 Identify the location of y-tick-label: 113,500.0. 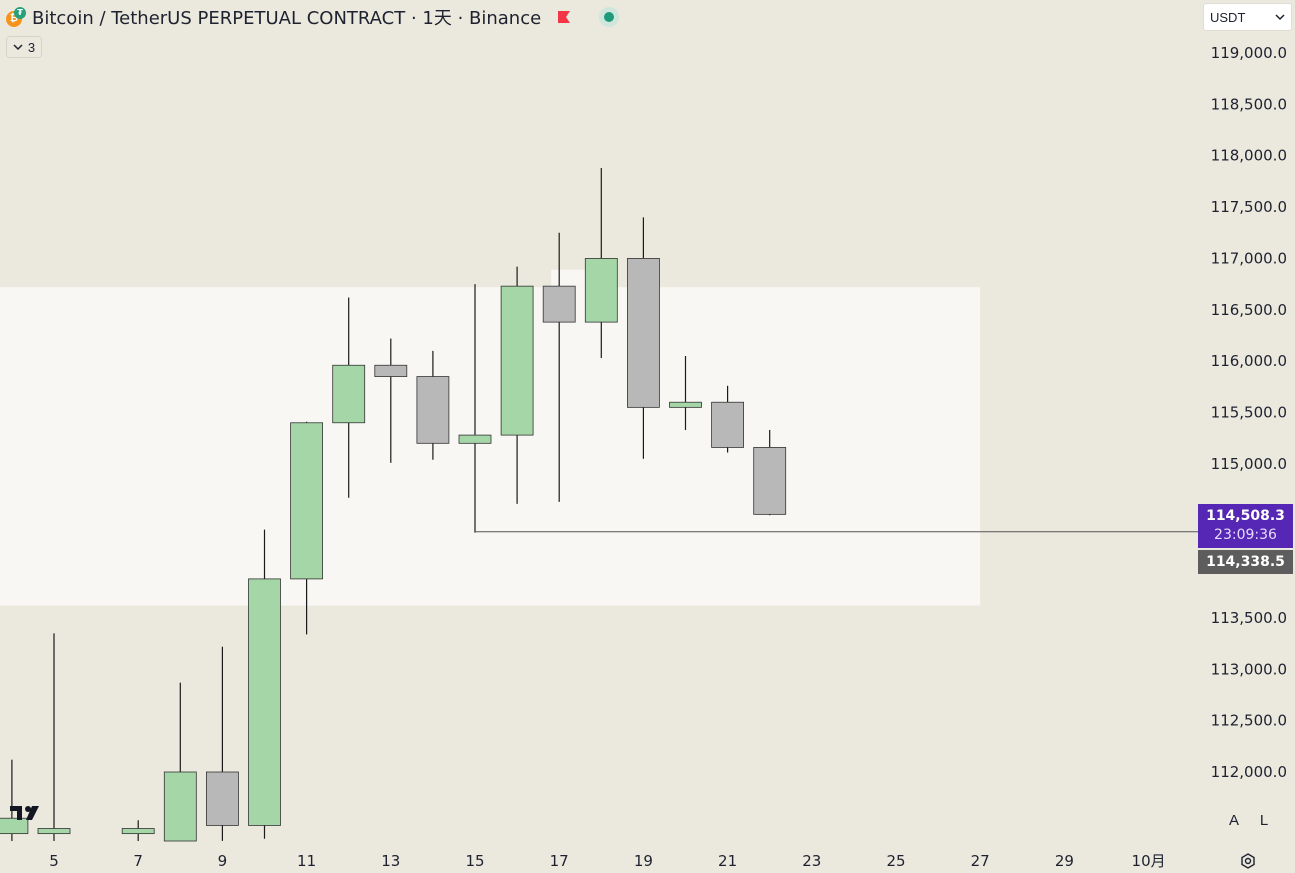
(1249, 618).